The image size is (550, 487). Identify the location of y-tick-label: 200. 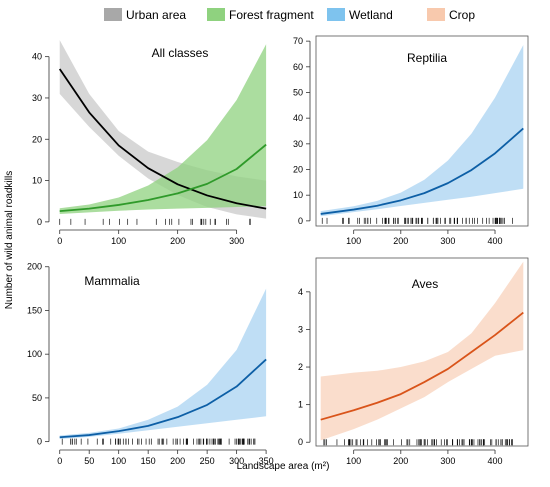
(34, 267).